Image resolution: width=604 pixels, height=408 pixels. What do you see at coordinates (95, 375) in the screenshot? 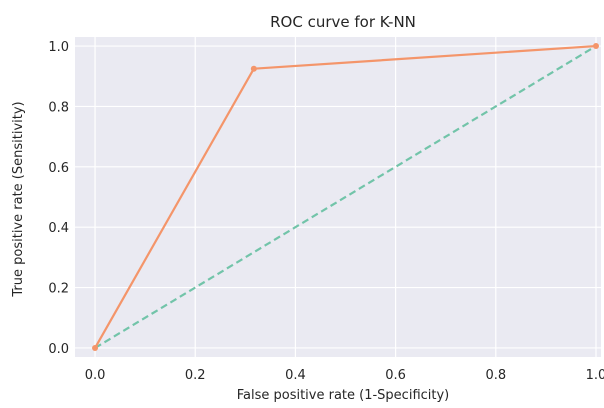
I see `x-tick-label: 0.0` at bounding box center [95, 375].